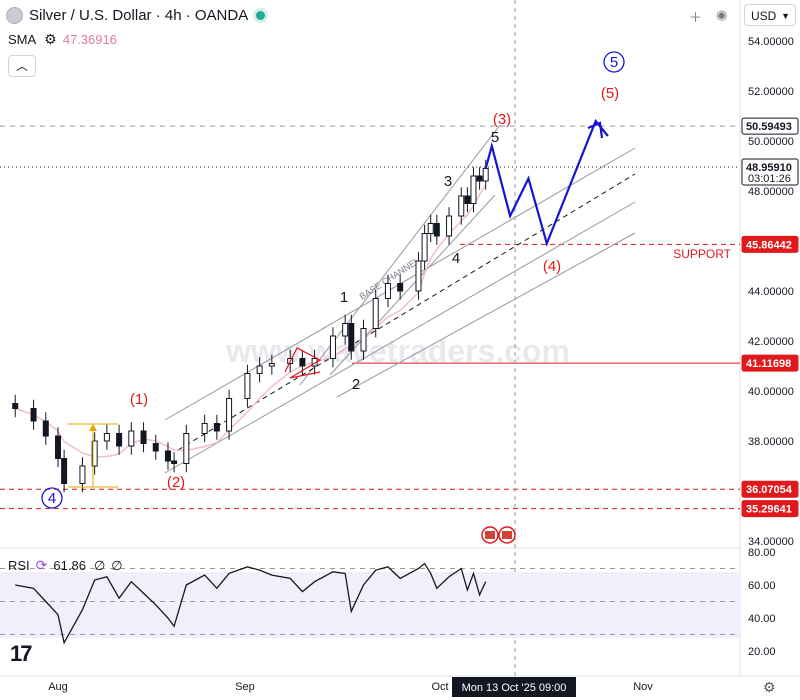  I want to click on price-axis-tick: 38.00000, so click(771, 442).